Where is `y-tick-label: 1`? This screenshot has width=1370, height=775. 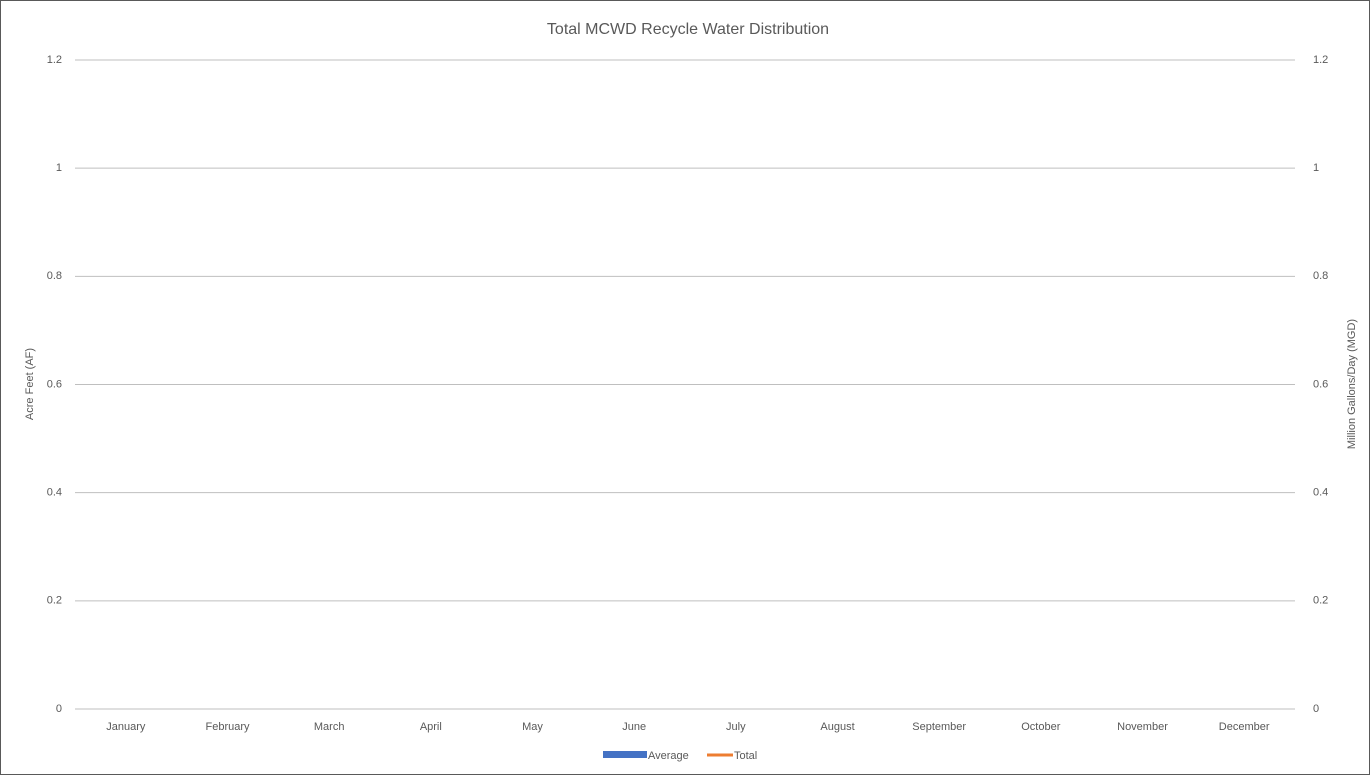 y-tick-label: 1 is located at coordinates (59, 168).